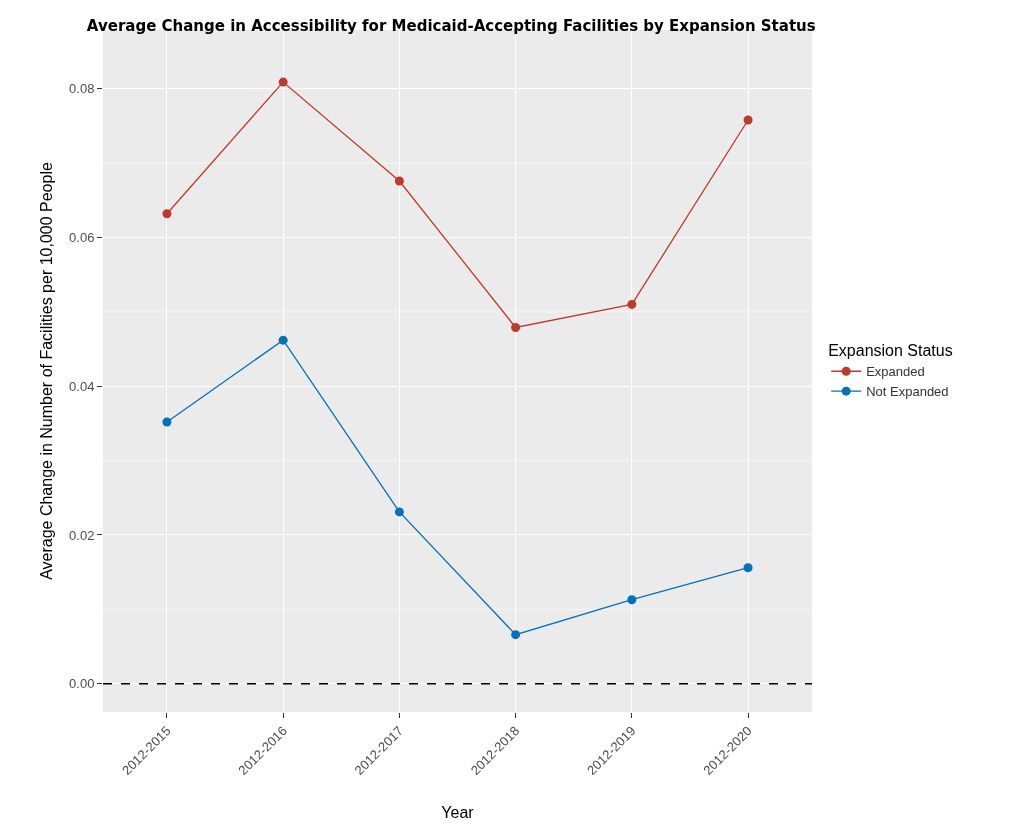  Describe the element at coordinates (451, 26) in the screenshot. I see `chart-title: Average Change in Accessibility for Medicaid-Accepting Facilities by Expansion Status` at that location.